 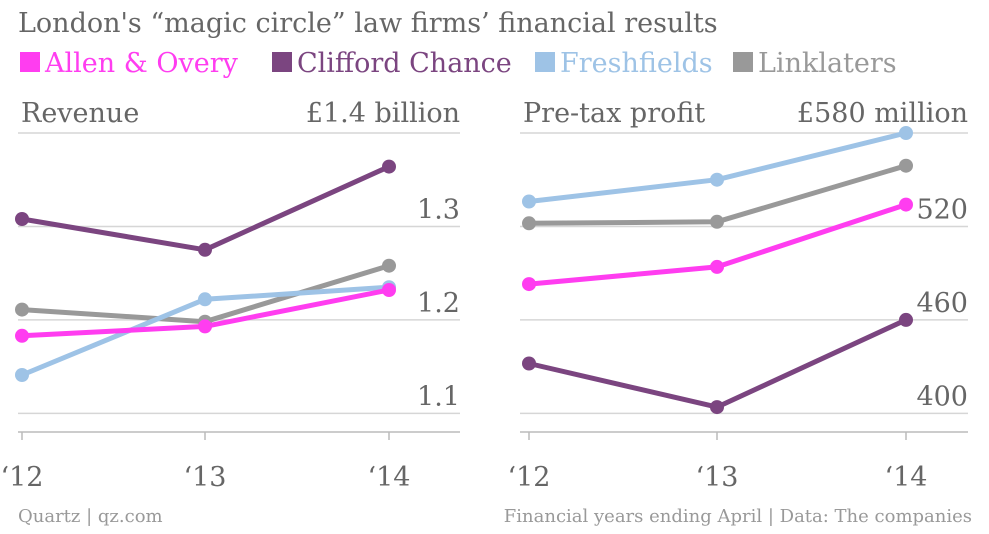 What do you see at coordinates (882, 113) in the screenshot?
I see `pre-tax-profit-top-label: £580 million` at bounding box center [882, 113].